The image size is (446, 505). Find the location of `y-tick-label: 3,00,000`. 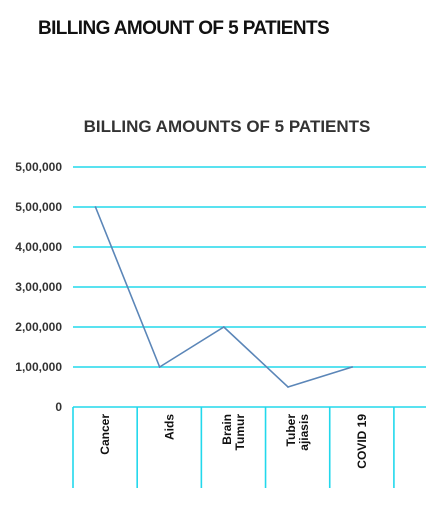

y-tick-label: 3,00,000 is located at coordinates (38, 287).